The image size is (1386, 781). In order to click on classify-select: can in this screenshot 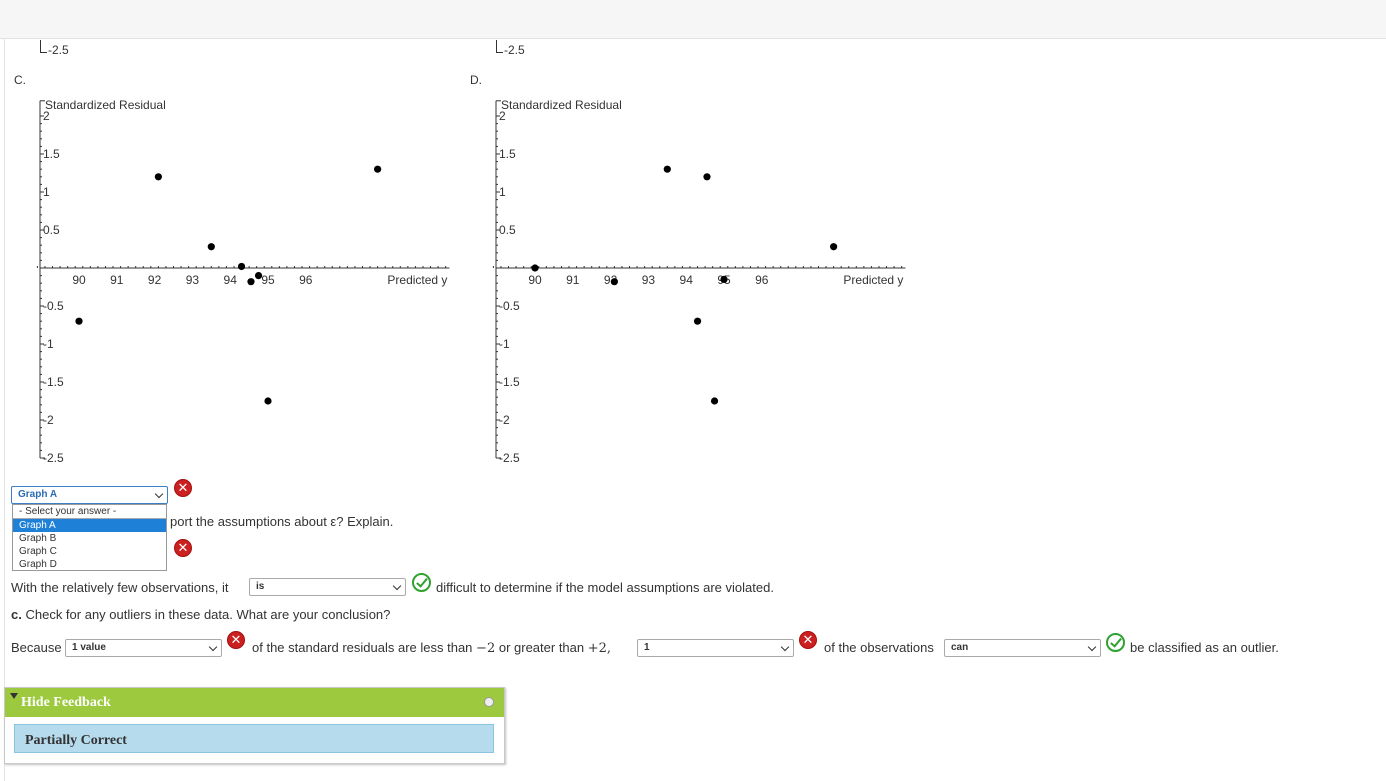, I will do `click(1022, 648)`.